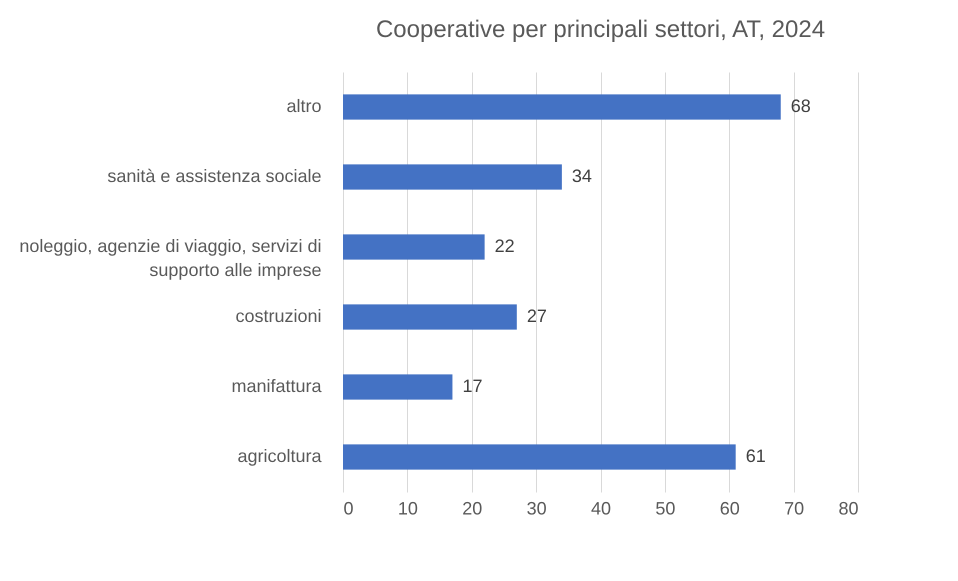 Image resolution: width=958 pixels, height=581 pixels. Describe the element at coordinates (536, 316) in the screenshot. I see `data-label: 27` at that location.